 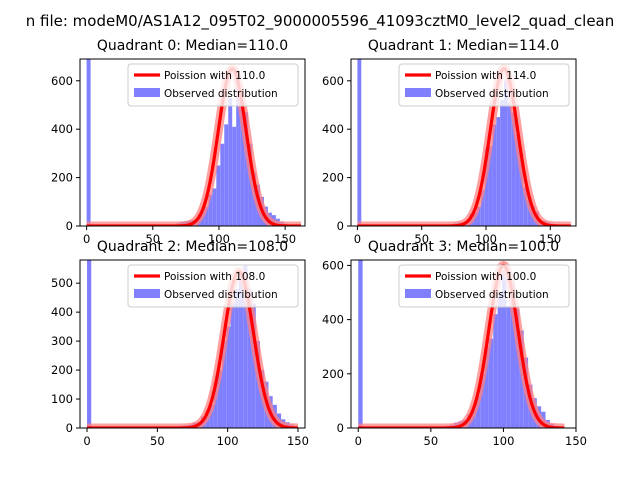 I want to click on quadrant-1-plot-area, so click(x=464, y=142).